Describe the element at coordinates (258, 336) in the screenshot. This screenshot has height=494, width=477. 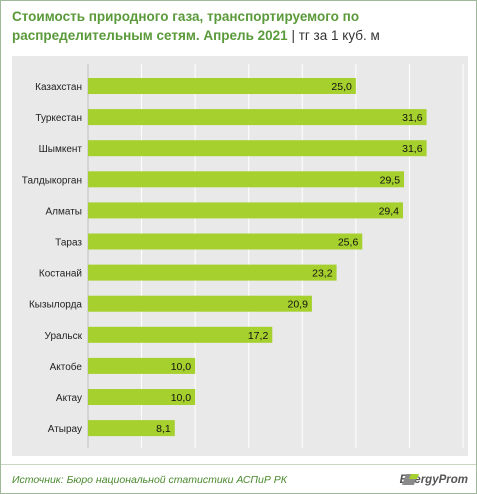
I see `value-label: 17,2` at that location.